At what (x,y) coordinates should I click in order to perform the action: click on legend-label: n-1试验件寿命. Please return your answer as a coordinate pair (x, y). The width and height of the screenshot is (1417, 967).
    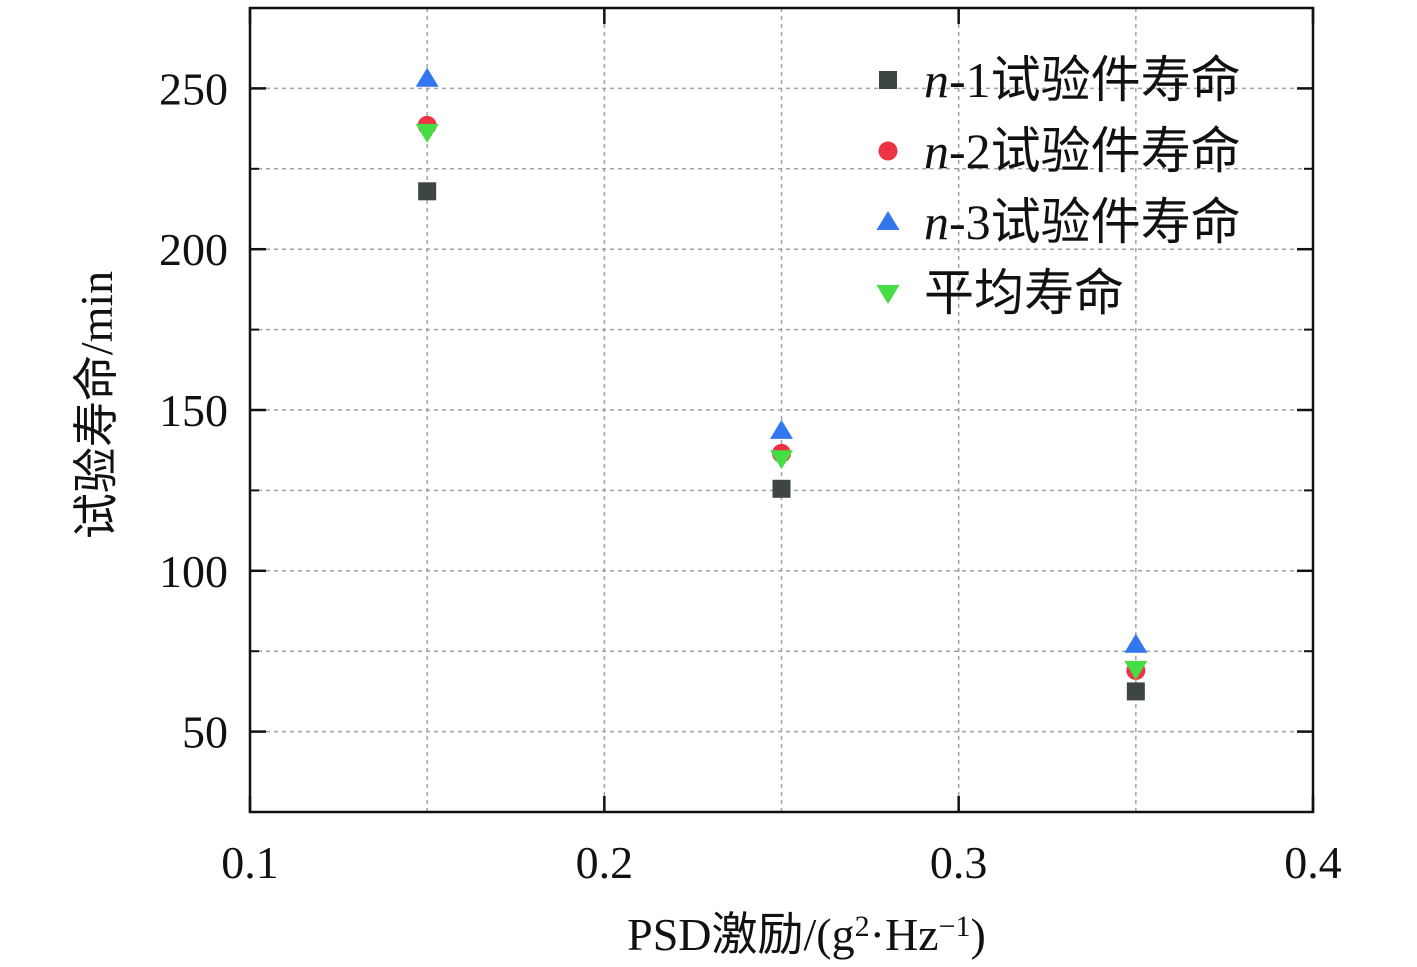
    Looking at the image, I should click on (1082, 80).